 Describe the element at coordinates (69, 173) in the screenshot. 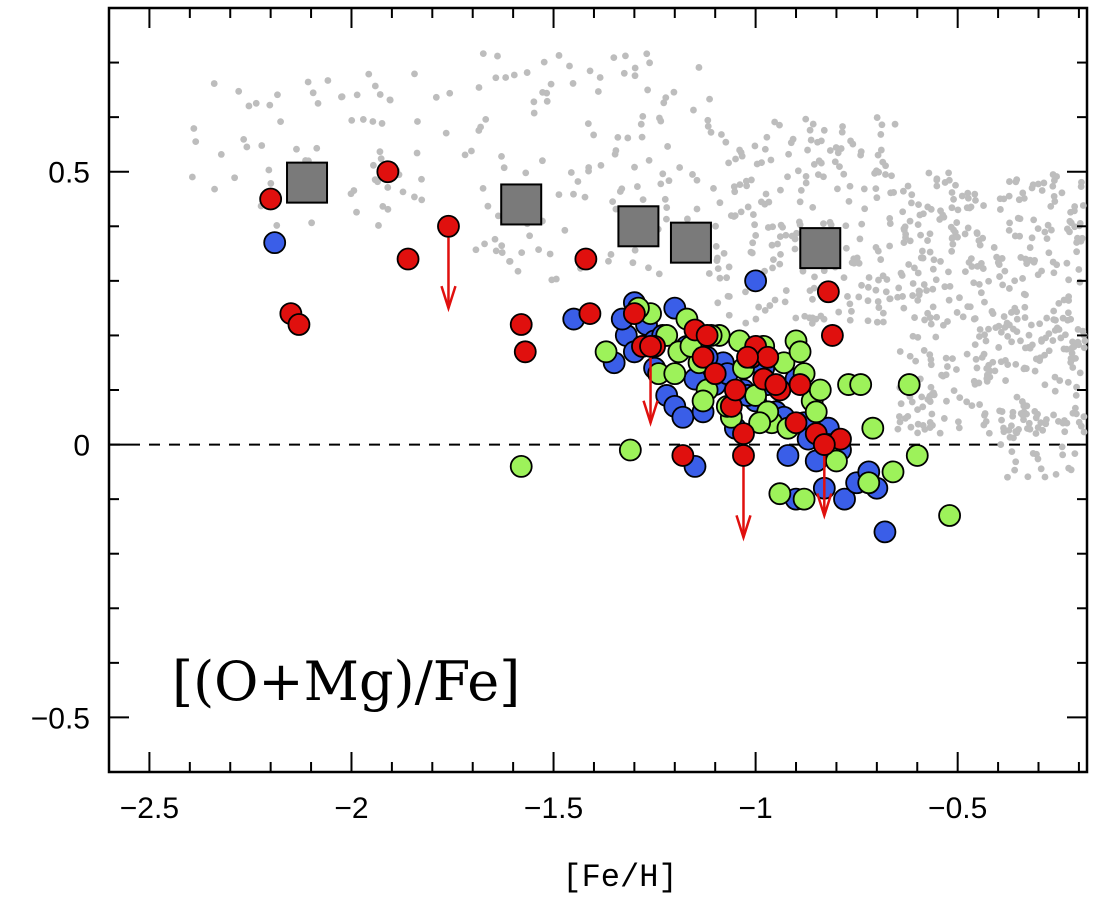

I see `y-tick-label: 0.5` at that location.